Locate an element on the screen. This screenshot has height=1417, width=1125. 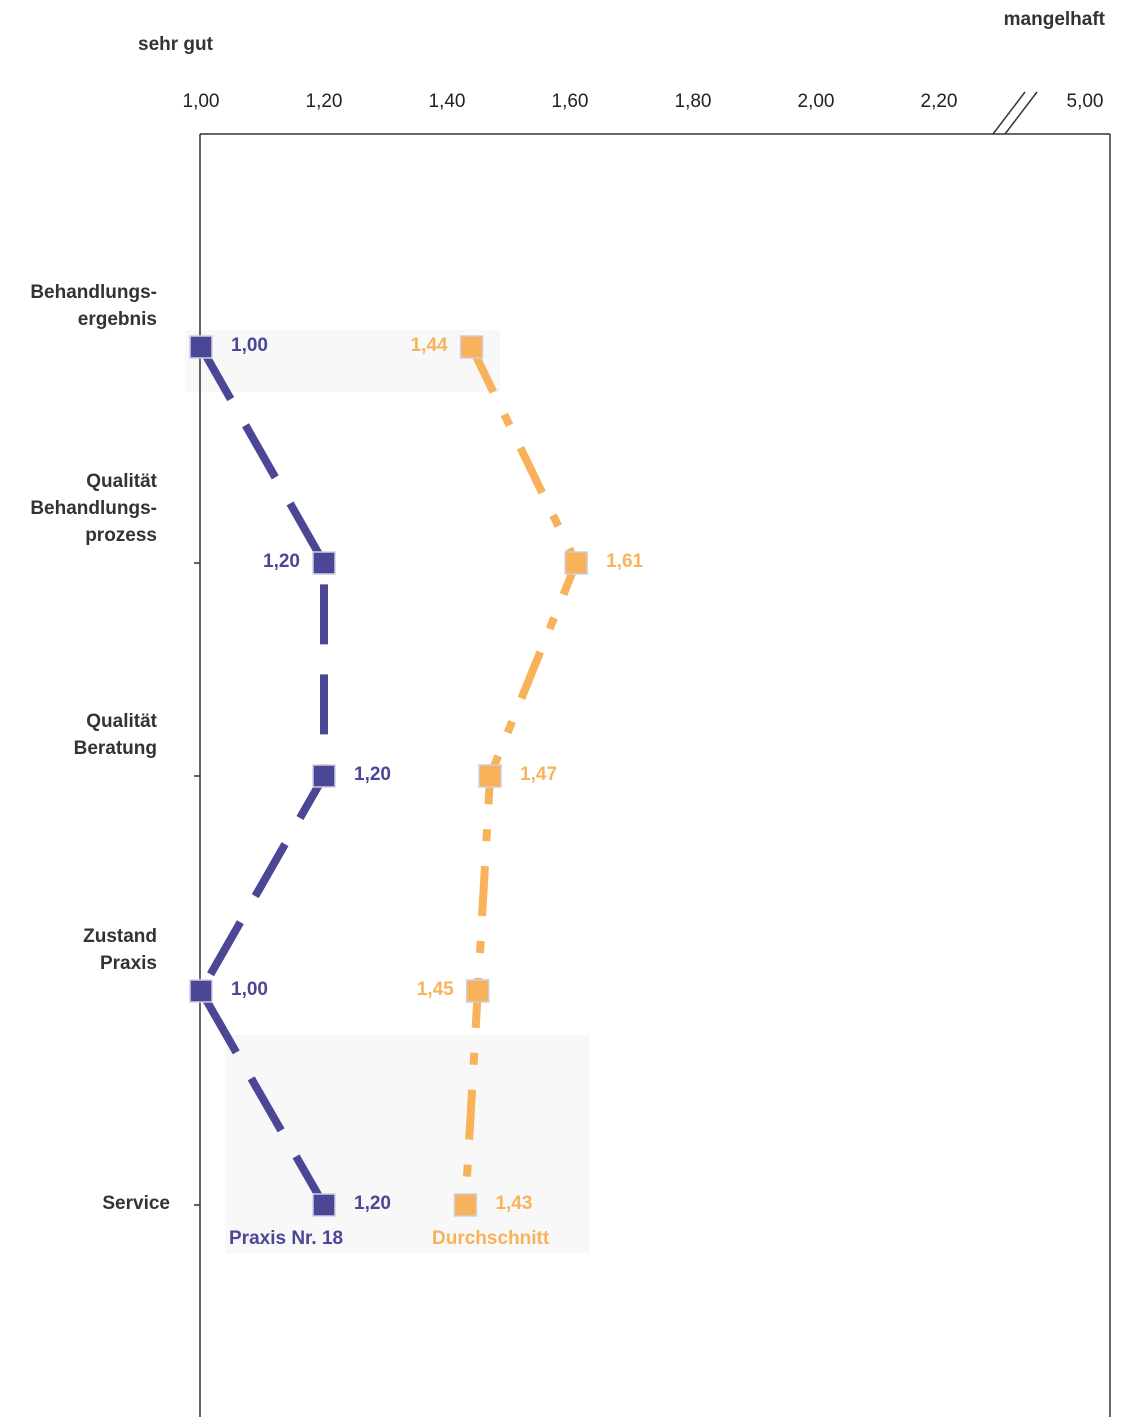
data-value-label: 1,47 is located at coordinates (538, 774).